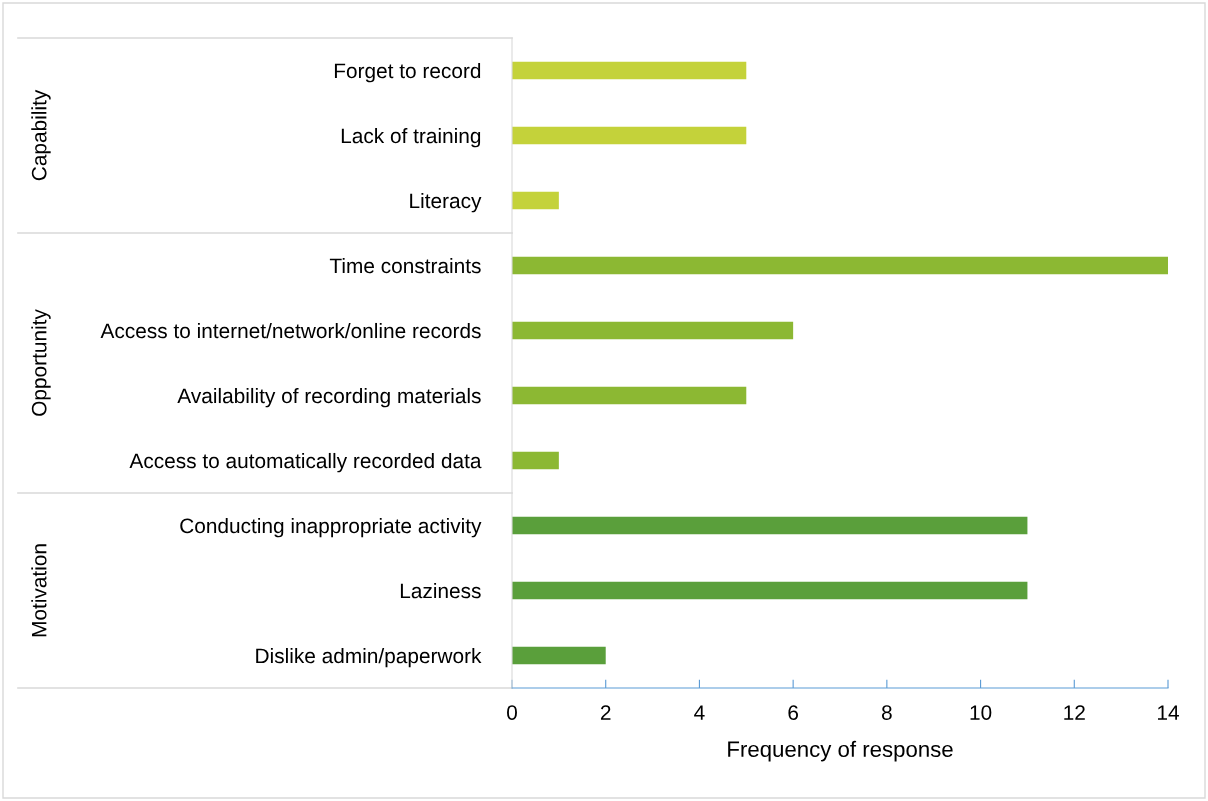 The image size is (1208, 801). What do you see at coordinates (305, 462) in the screenshot?
I see `y-tick-label: Access to automatically recorded data` at bounding box center [305, 462].